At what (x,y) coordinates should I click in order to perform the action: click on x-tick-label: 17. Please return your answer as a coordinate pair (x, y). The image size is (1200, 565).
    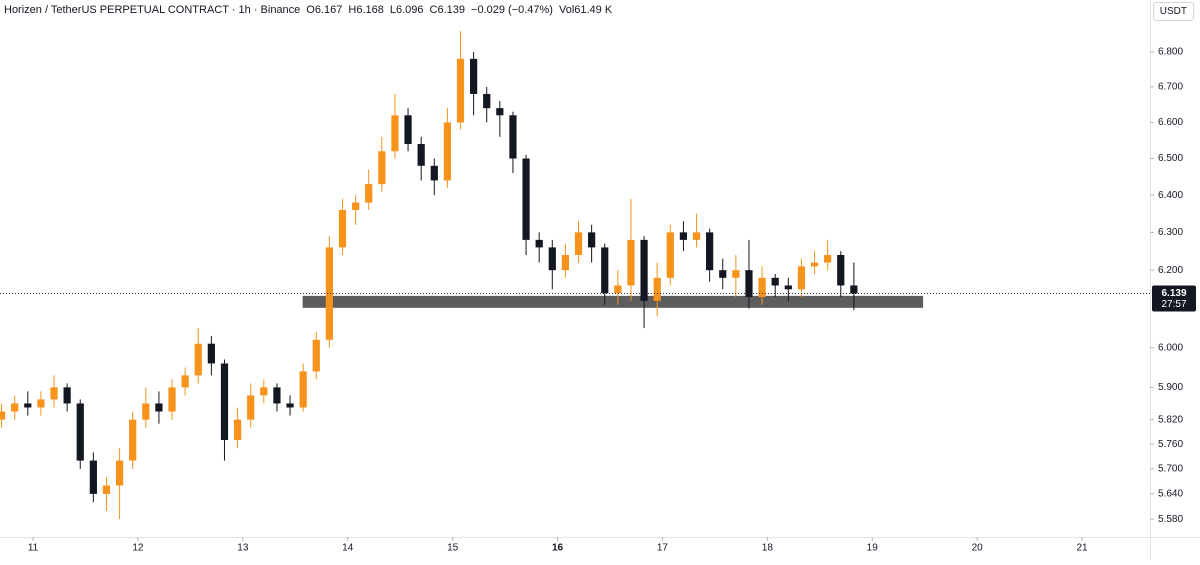
    Looking at the image, I should click on (663, 548).